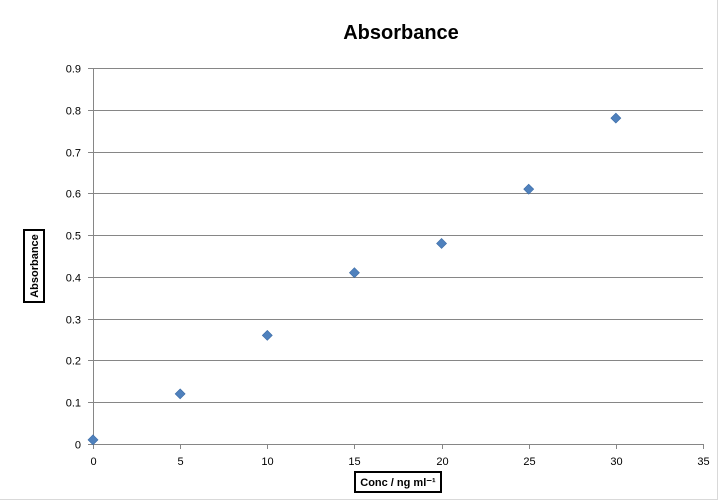 The height and width of the screenshot is (500, 718). Describe the element at coordinates (73, 362) in the screenshot. I see `y-tick-label: 0.2` at that location.